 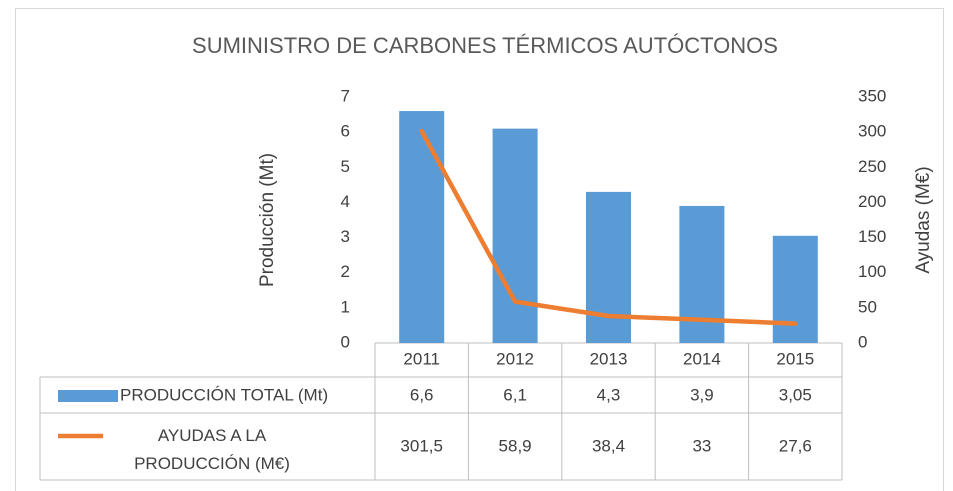 What do you see at coordinates (421, 358) in the screenshot?
I see `x-tick-label: 2011` at bounding box center [421, 358].